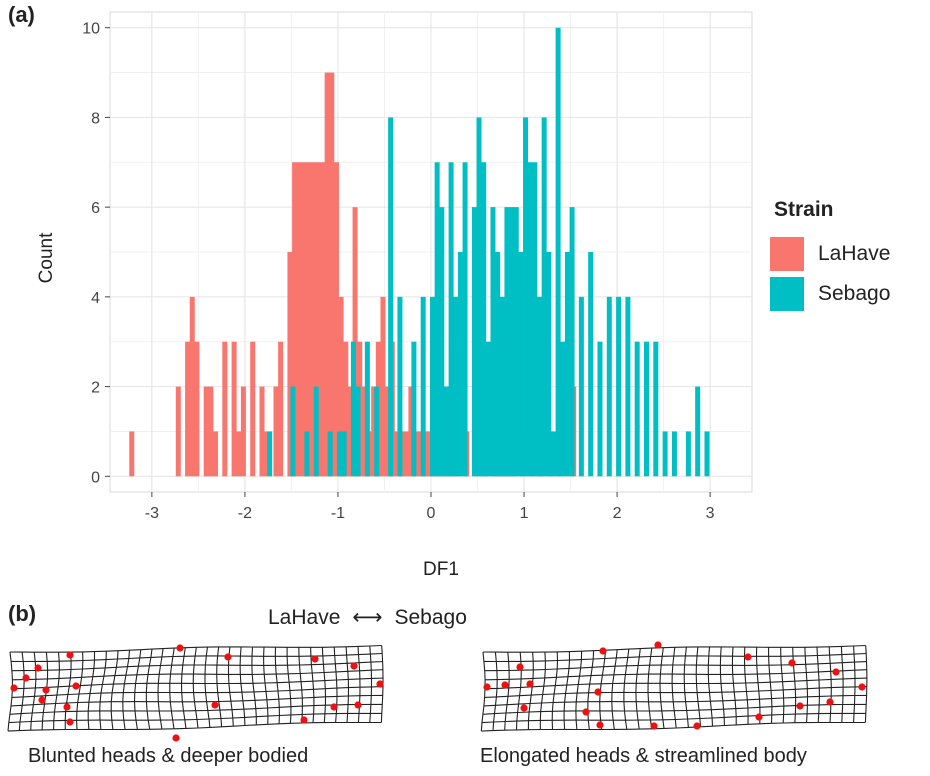 Image resolution: width=930 pixels, height=776 pixels. What do you see at coordinates (196, 692) in the screenshot?
I see `deformation-grid-lahave` at bounding box center [196, 692].